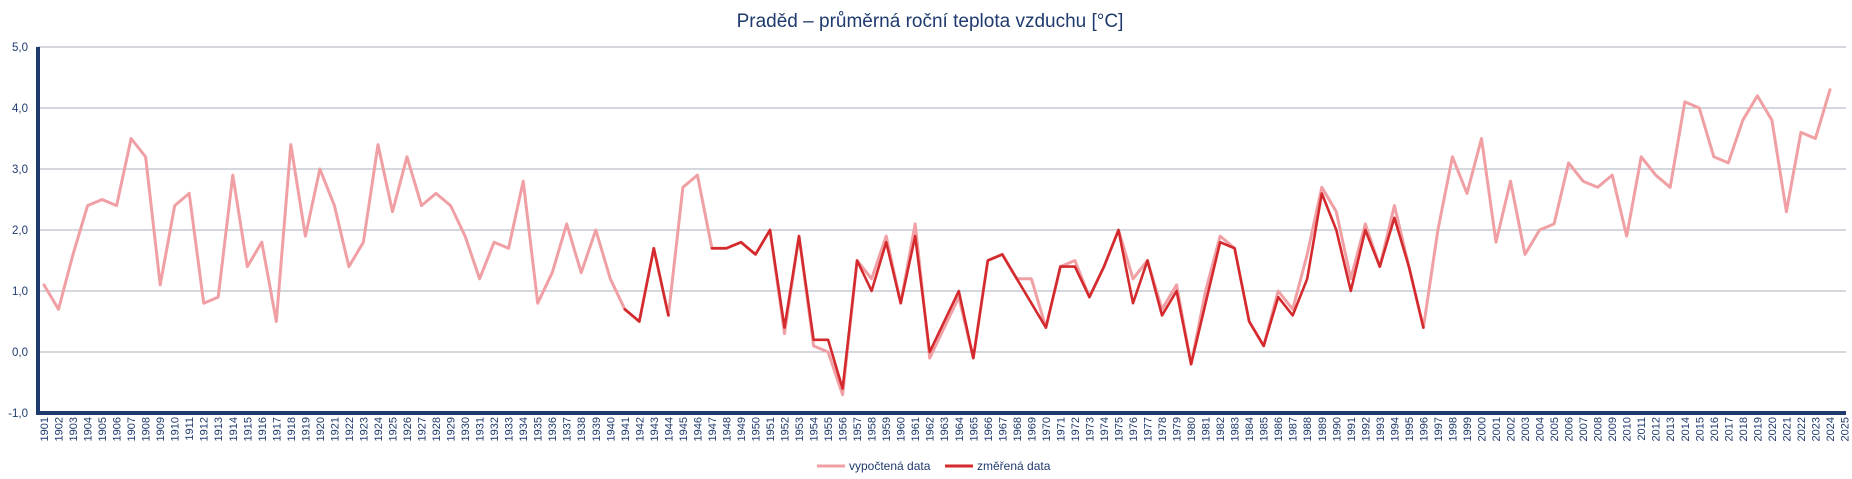 The width and height of the screenshot is (1852, 479). I want to click on x-tick-label: 1979, so click(1178, 429).